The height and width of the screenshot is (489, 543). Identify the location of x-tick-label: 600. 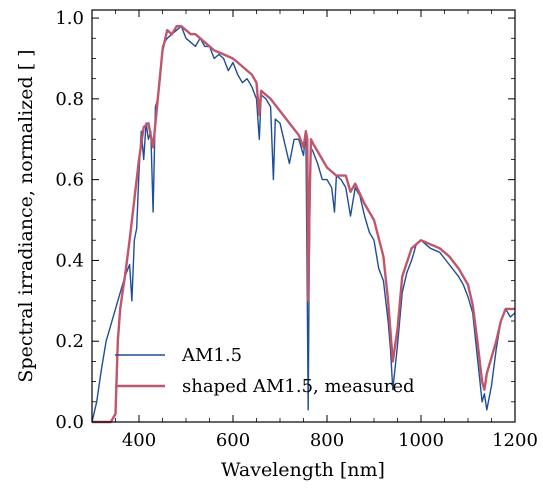
(233, 440).